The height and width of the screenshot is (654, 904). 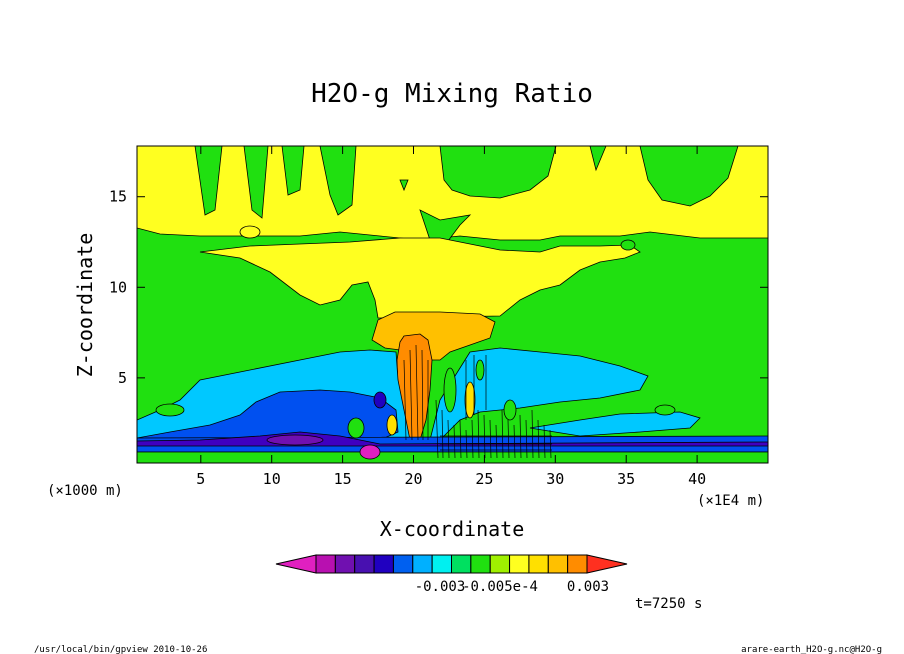 I want to click on colorbar-label-2: 0.003, so click(x=588, y=587).